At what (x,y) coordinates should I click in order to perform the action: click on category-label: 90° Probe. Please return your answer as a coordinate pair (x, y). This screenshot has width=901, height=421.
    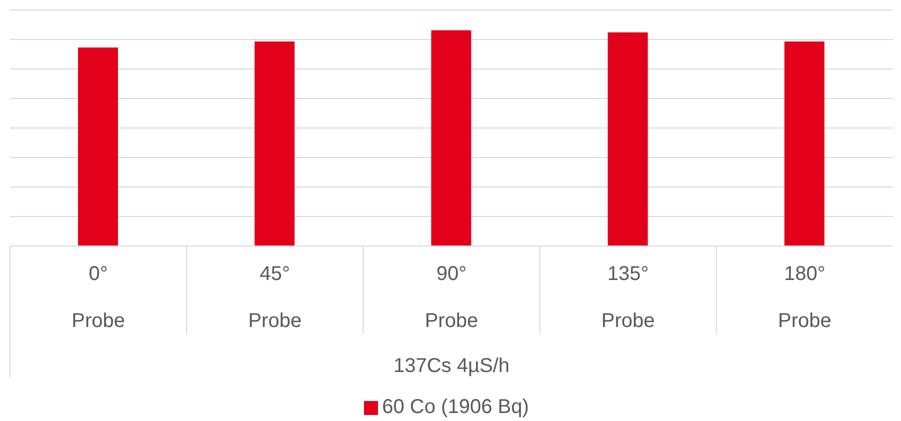
    Looking at the image, I should click on (451, 297).